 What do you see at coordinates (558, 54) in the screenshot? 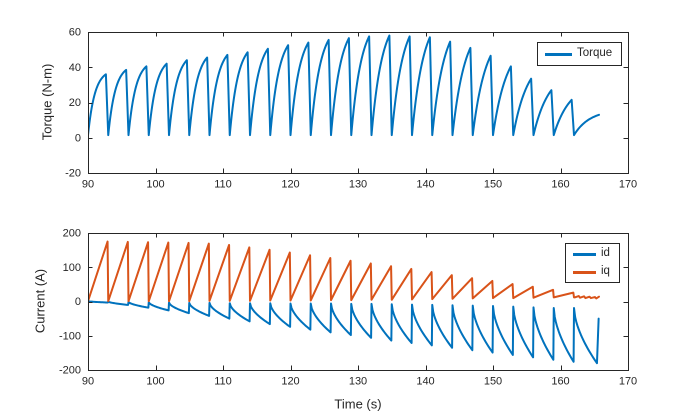
I see `torque-legend-line-icon` at bounding box center [558, 54].